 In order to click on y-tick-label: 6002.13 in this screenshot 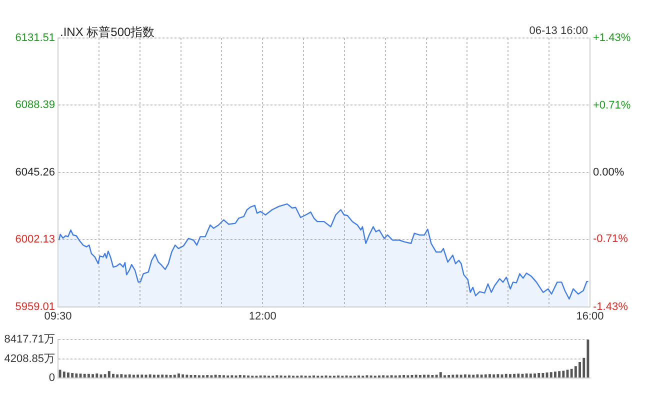, I will do `click(35, 240)`.